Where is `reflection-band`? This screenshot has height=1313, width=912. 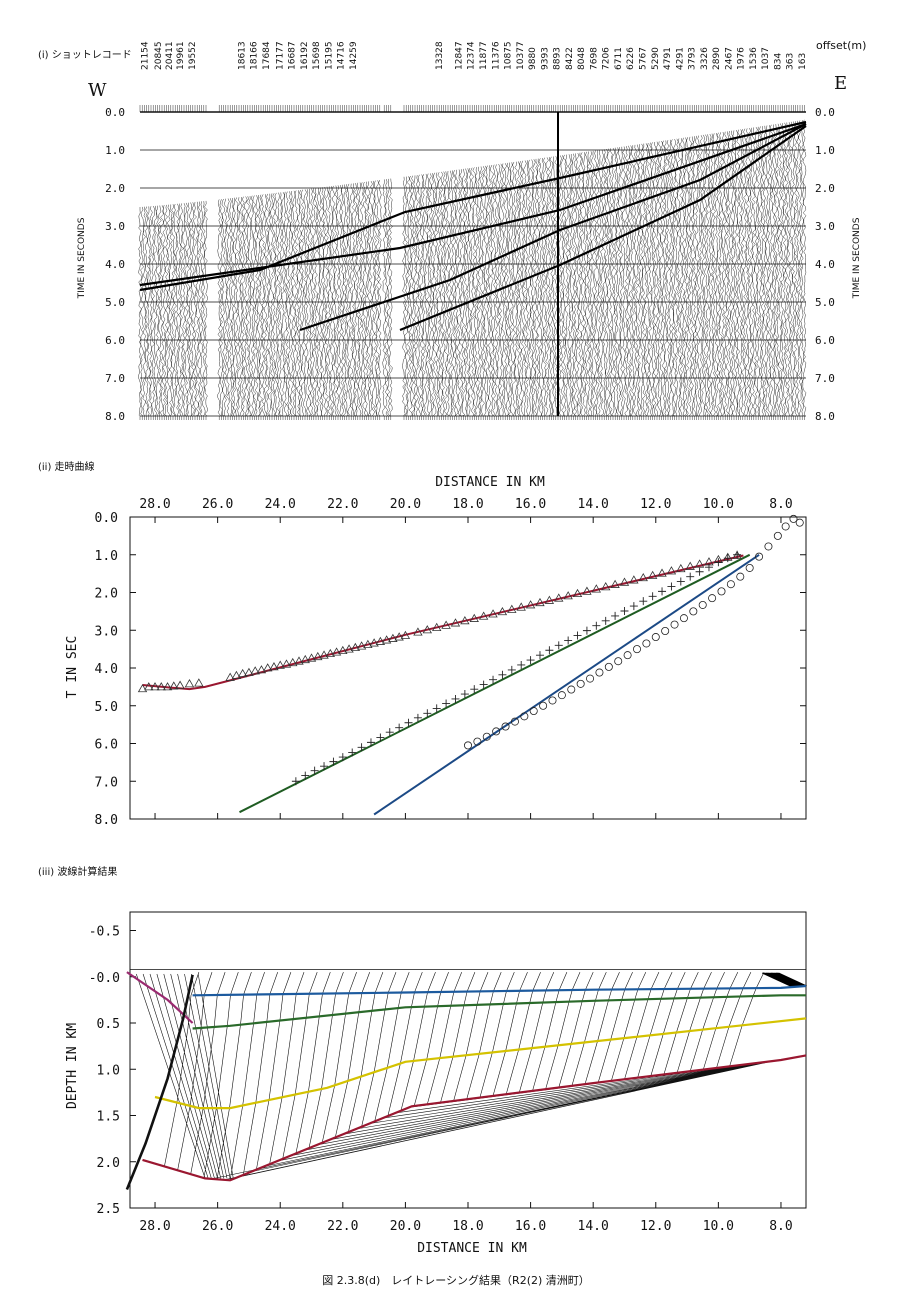
reflection-band is located at coordinates (473, 204).